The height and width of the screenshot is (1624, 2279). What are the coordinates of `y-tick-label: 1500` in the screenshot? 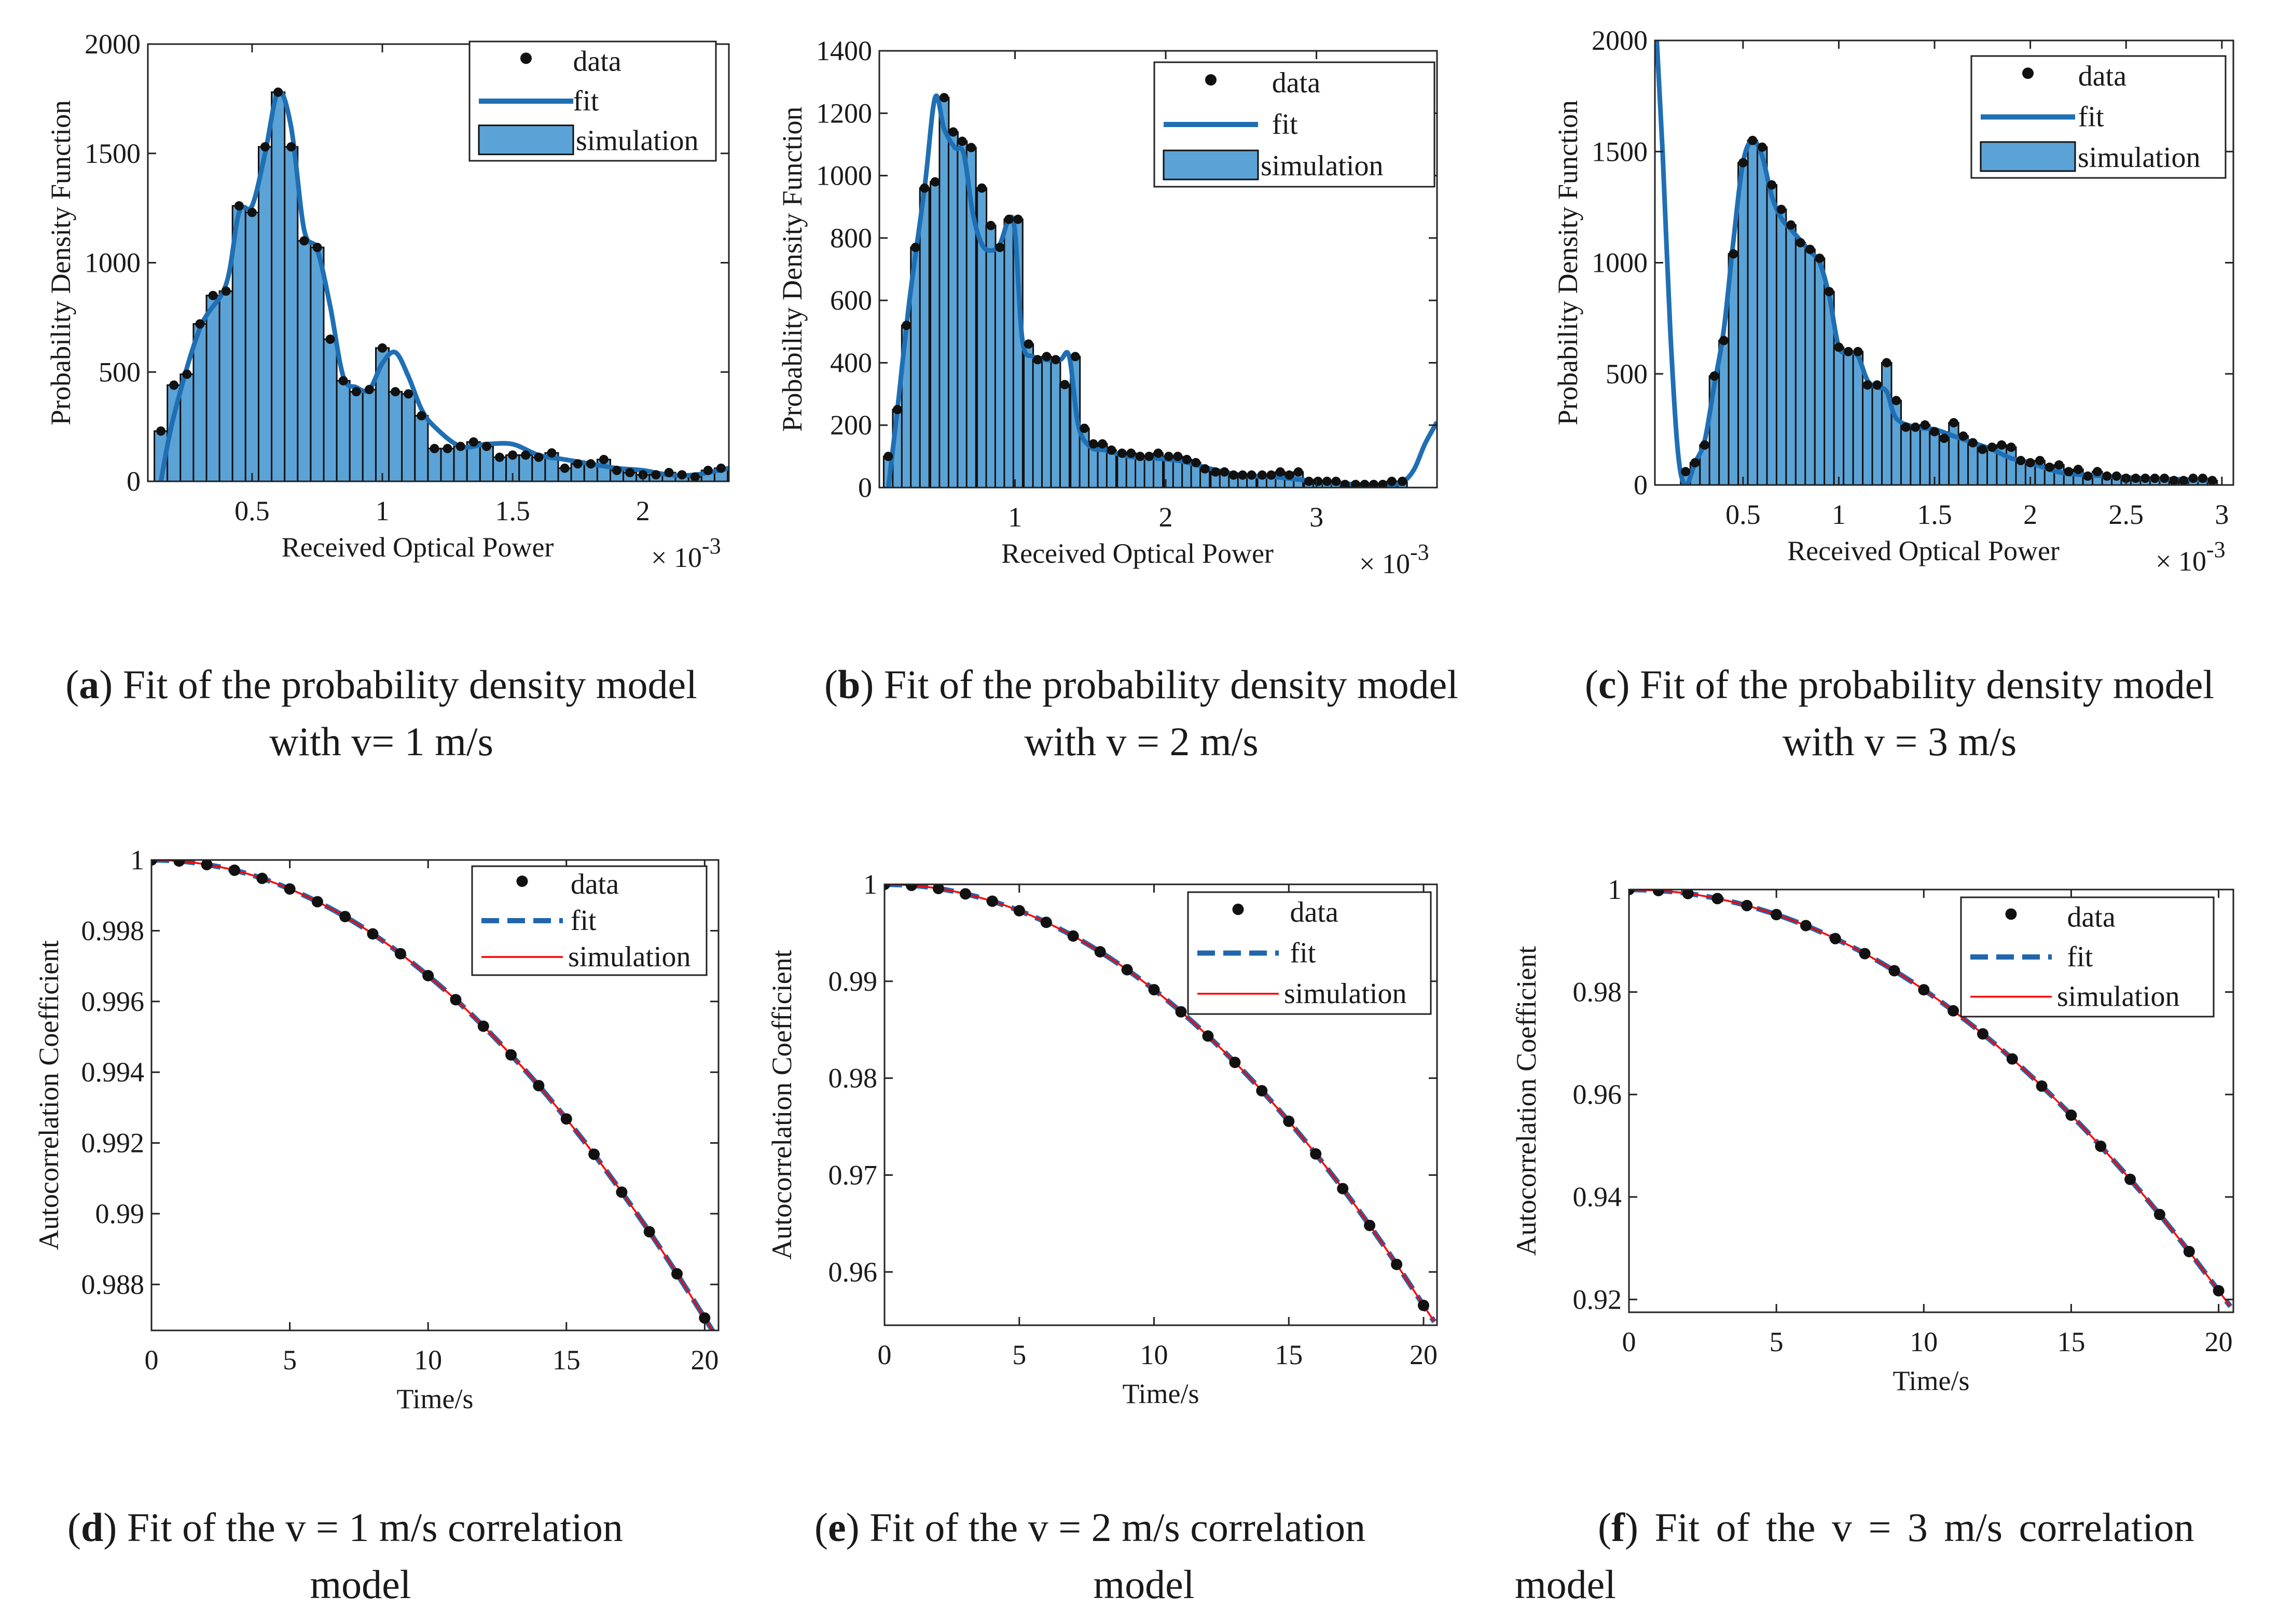 It's located at (1620, 152).